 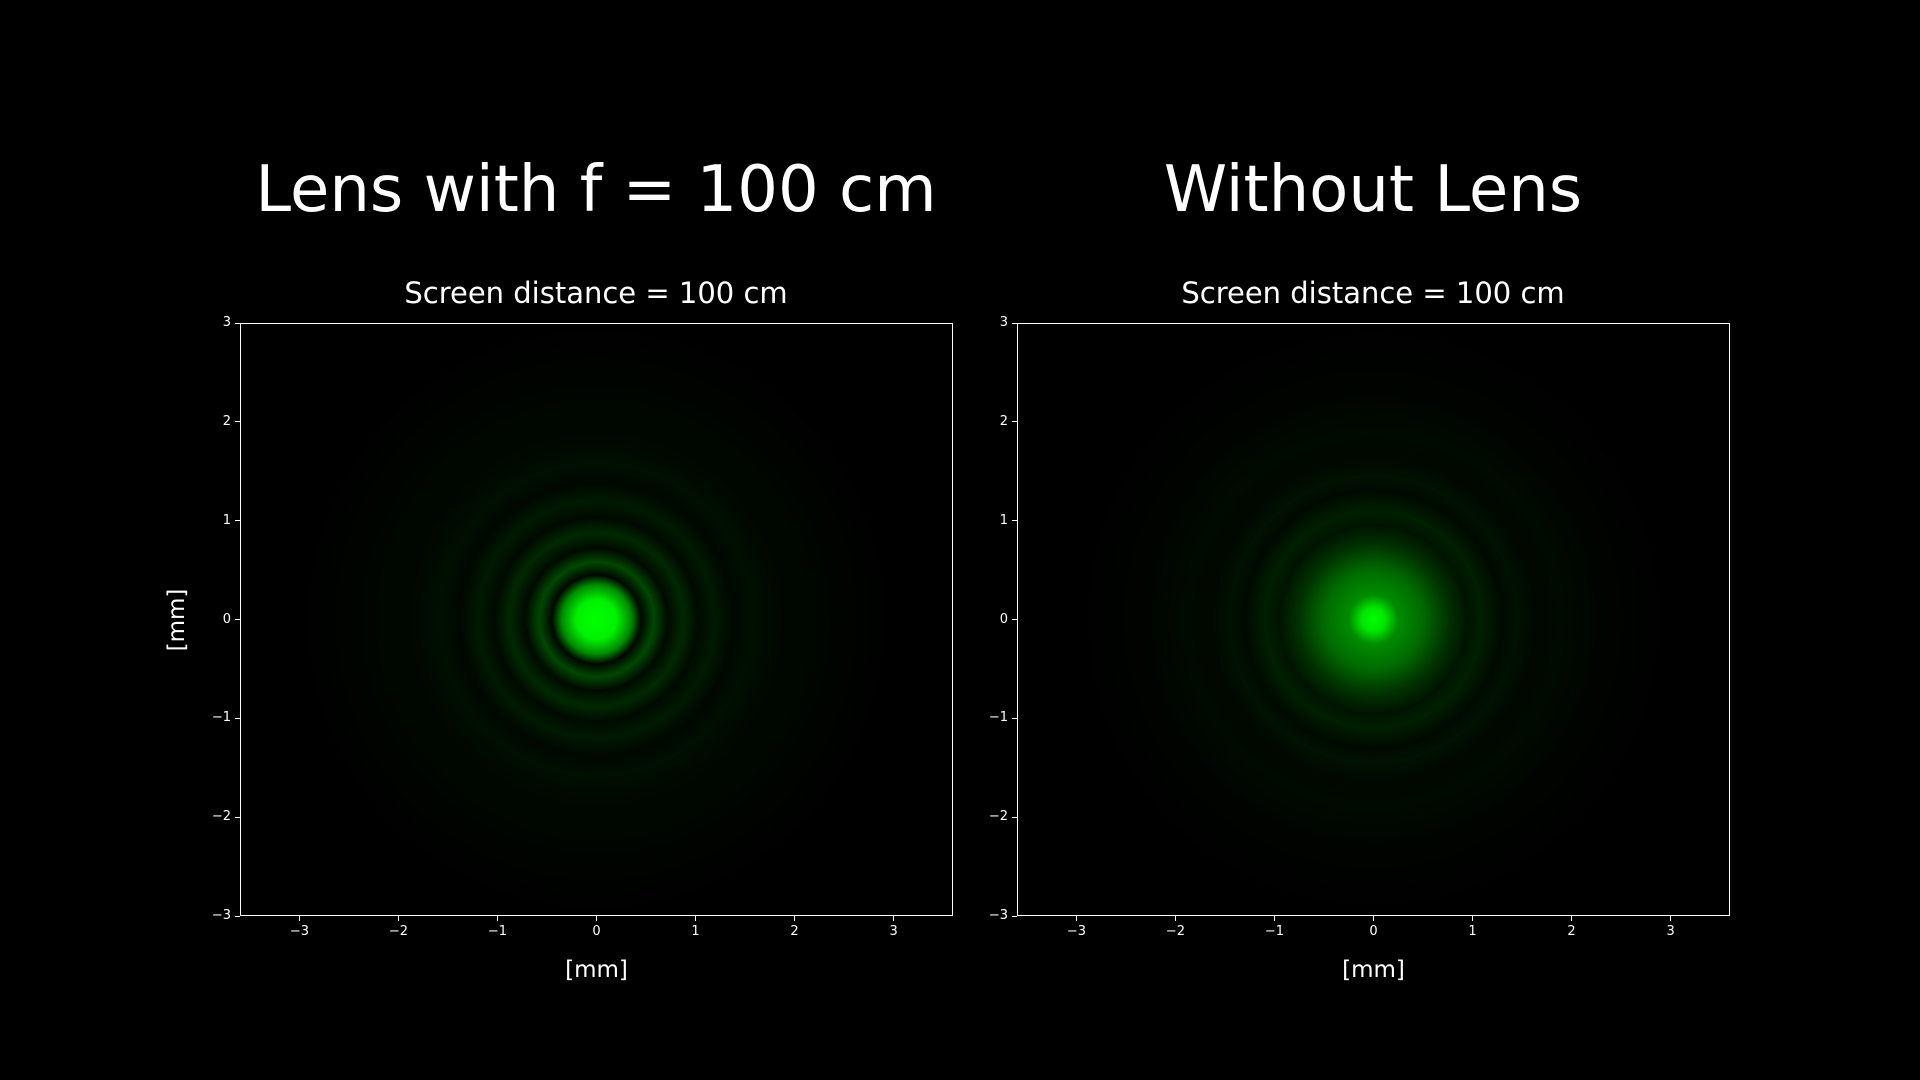 I want to click on x-axis-label-right: [mm], so click(x=1373, y=970).